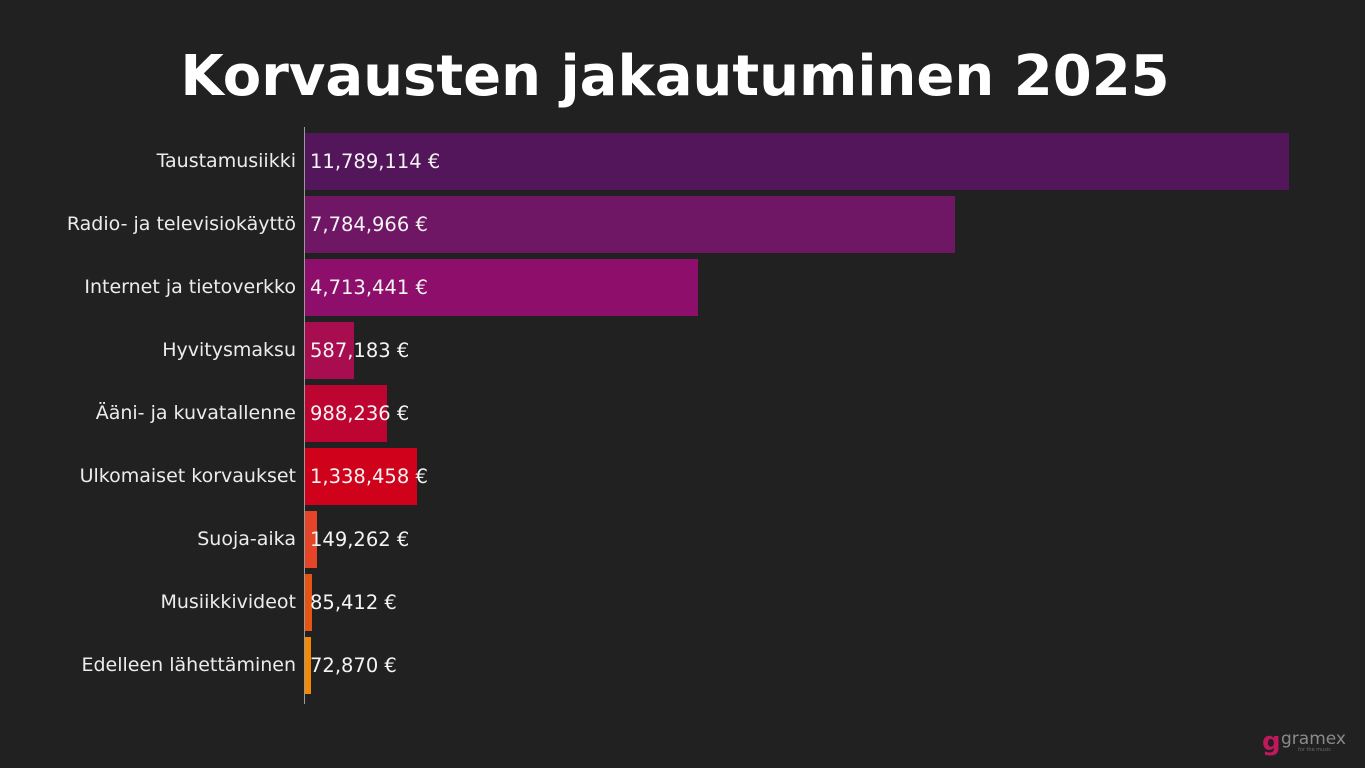  Describe the element at coordinates (682, 665) in the screenshot. I see `bar-row: Edelleen lähettäminen 72,870 €` at that location.